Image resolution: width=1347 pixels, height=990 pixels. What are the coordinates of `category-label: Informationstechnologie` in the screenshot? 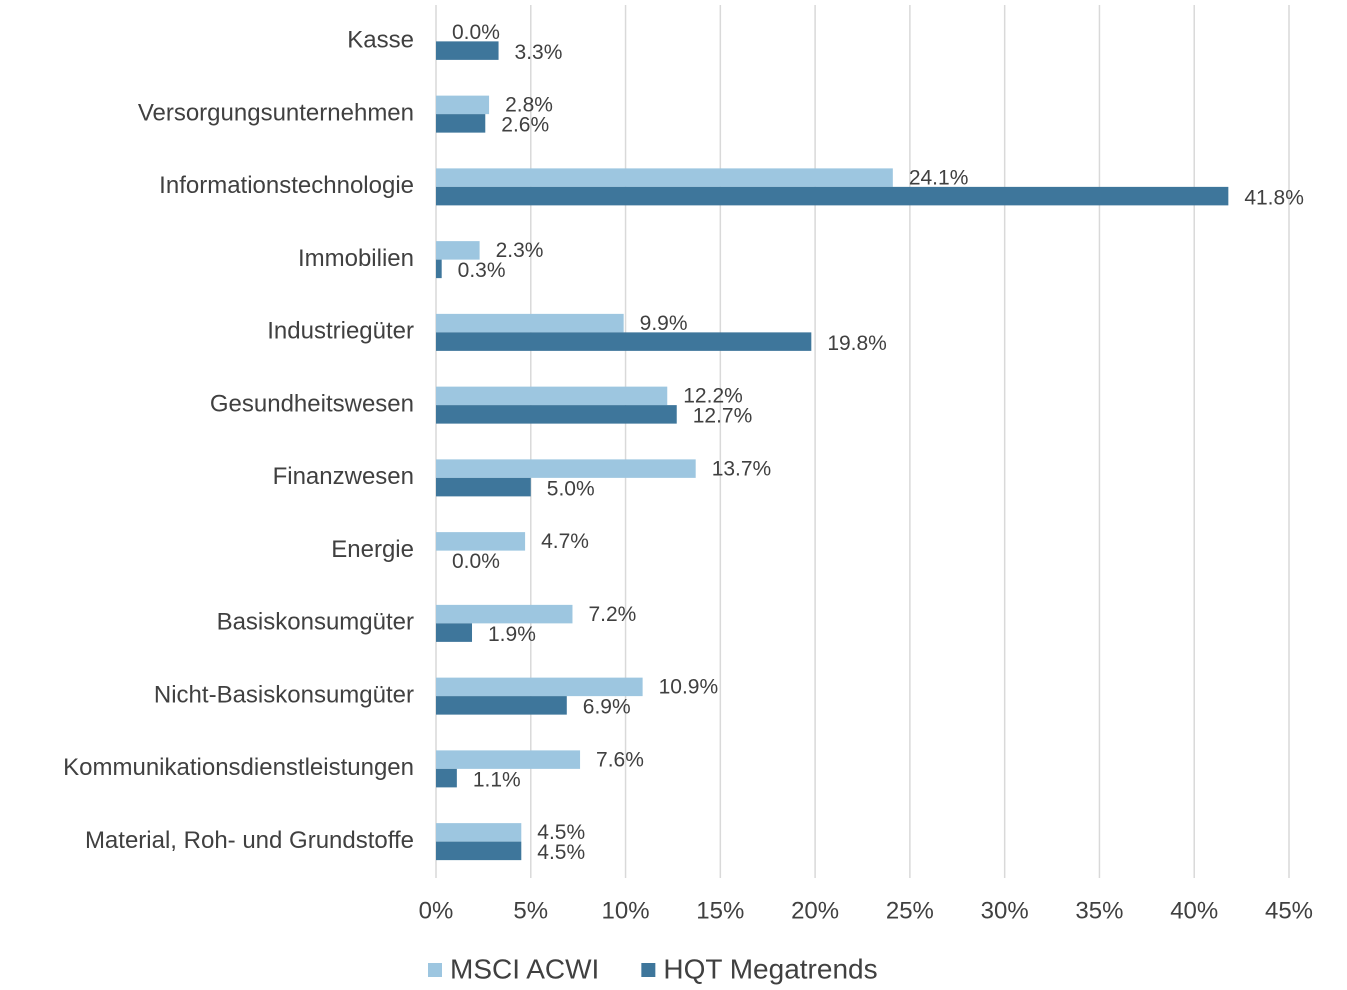 It's located at (286, 185).